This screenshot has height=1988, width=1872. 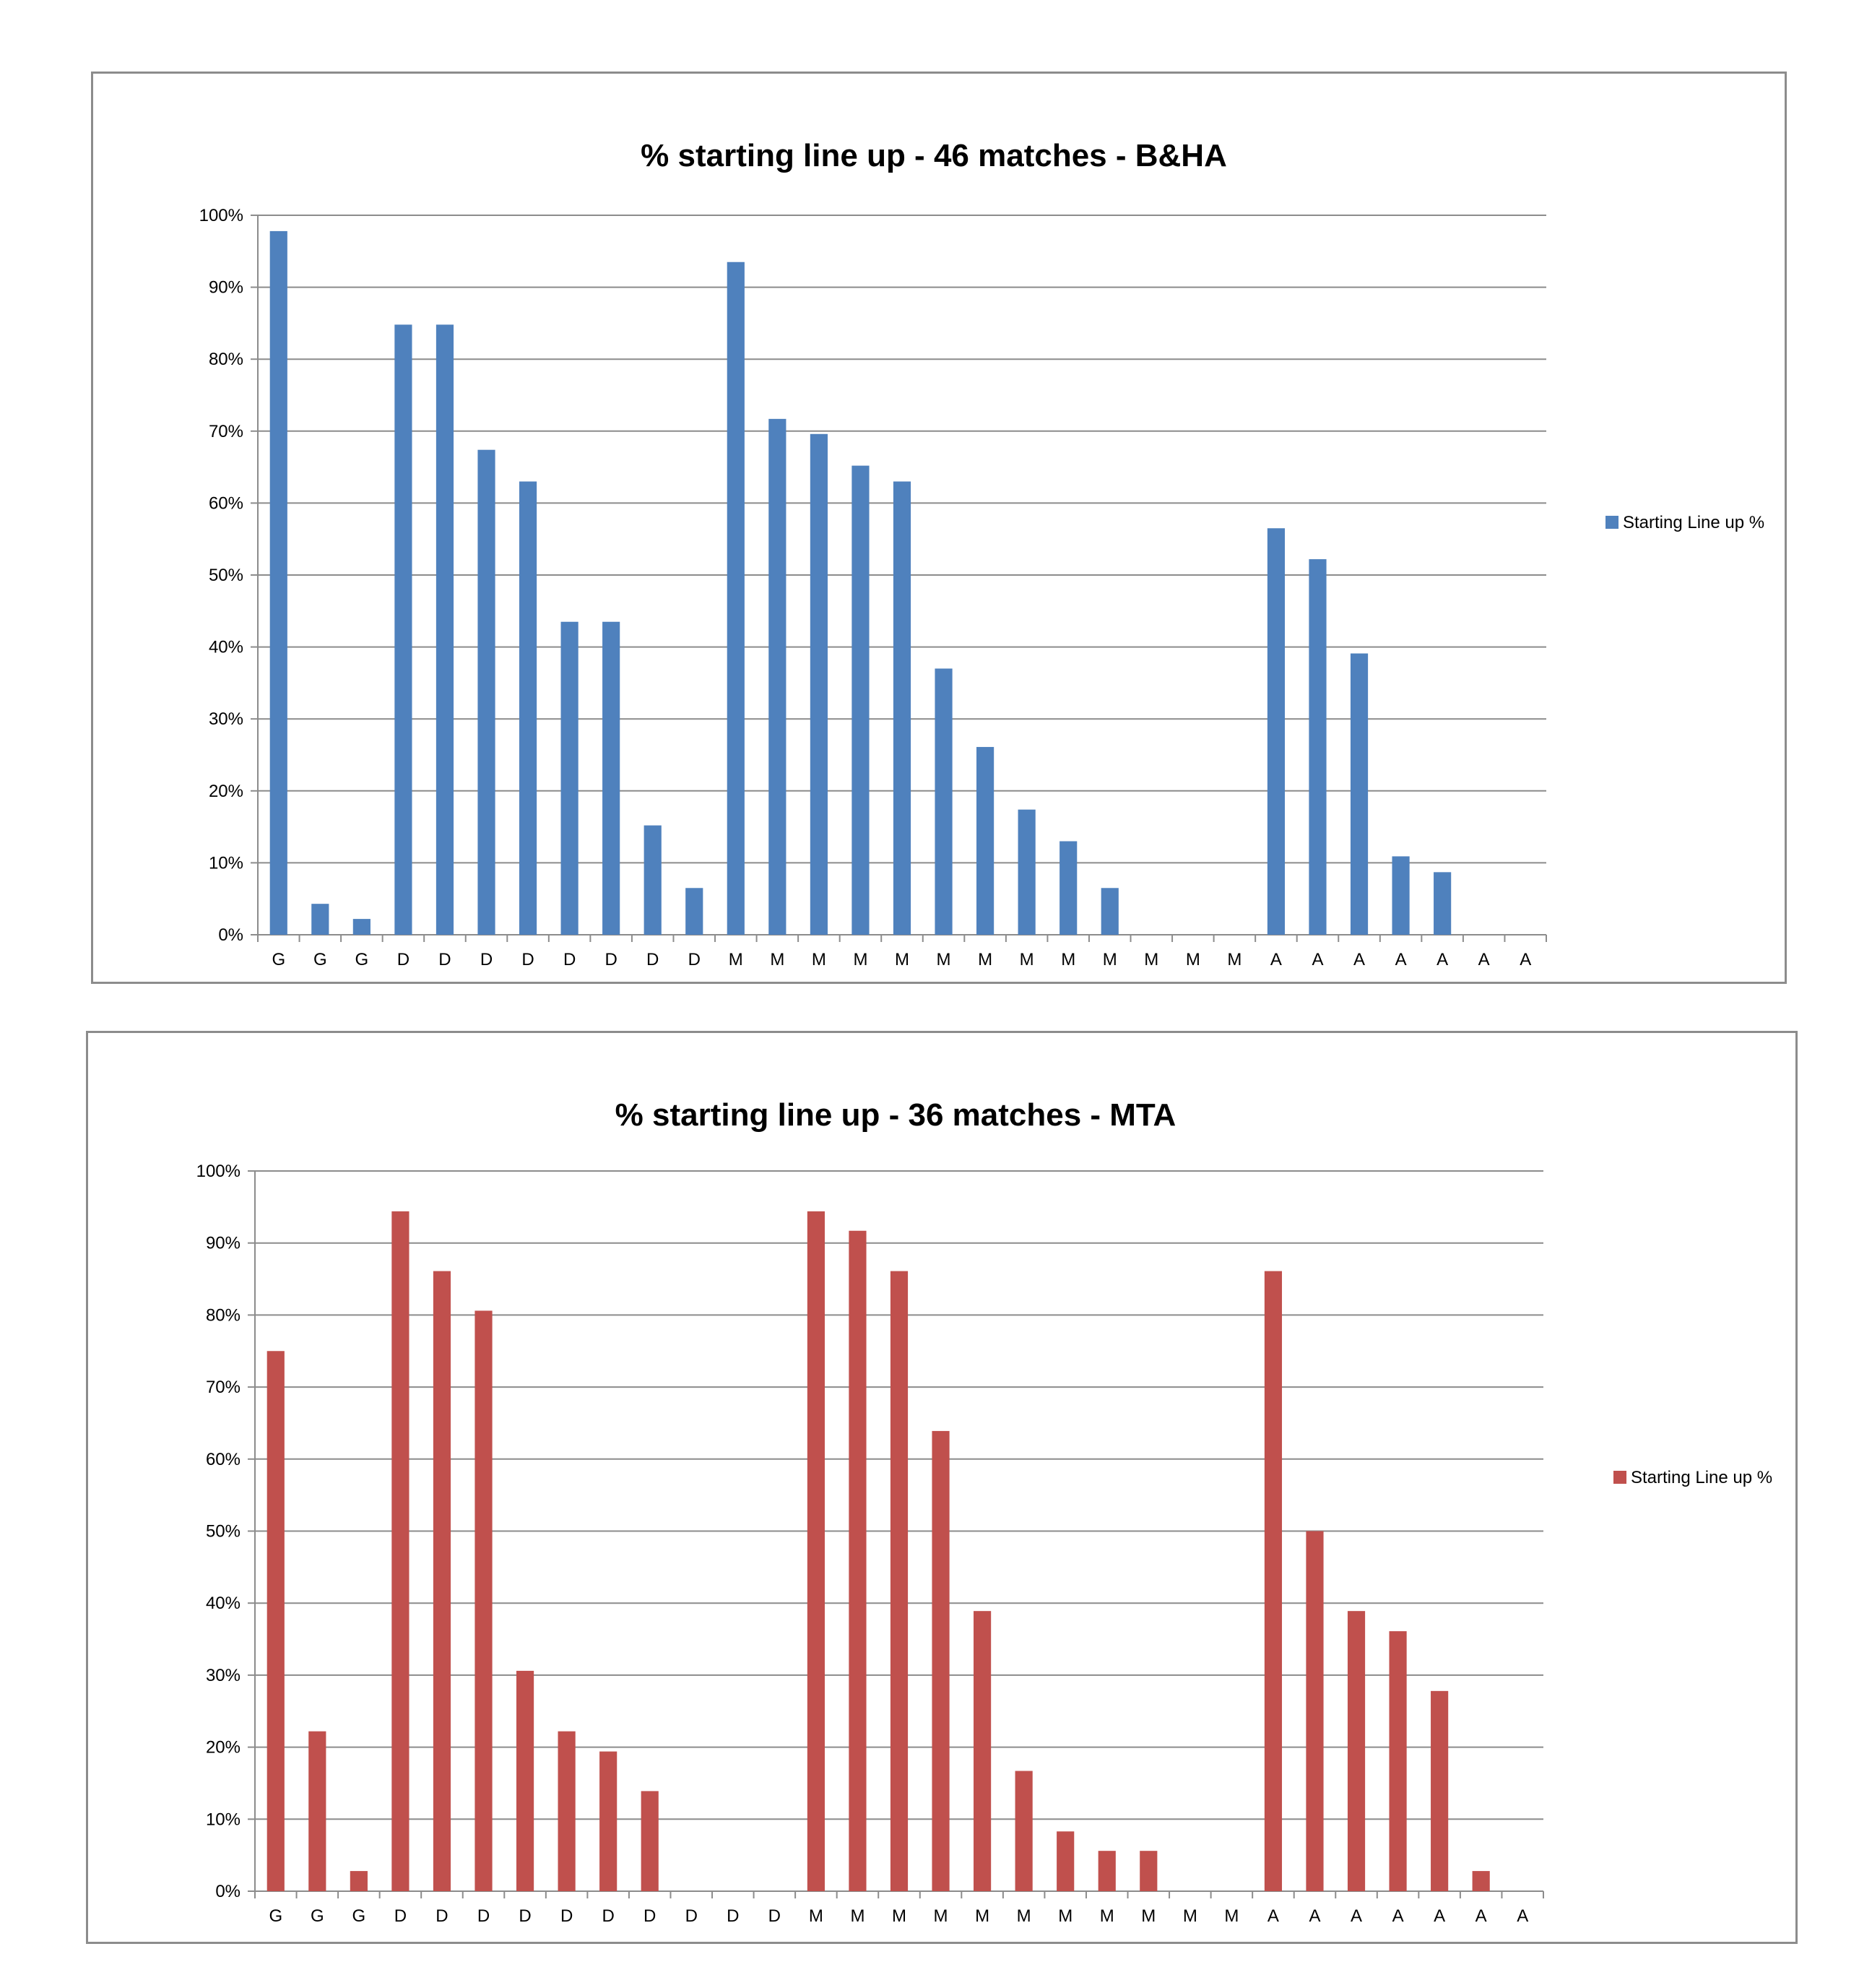 What do you see at coordinates (223, 1532) in the screenshot?
I see `y-tick-label: 50%` at bounding box center [223, 1532].